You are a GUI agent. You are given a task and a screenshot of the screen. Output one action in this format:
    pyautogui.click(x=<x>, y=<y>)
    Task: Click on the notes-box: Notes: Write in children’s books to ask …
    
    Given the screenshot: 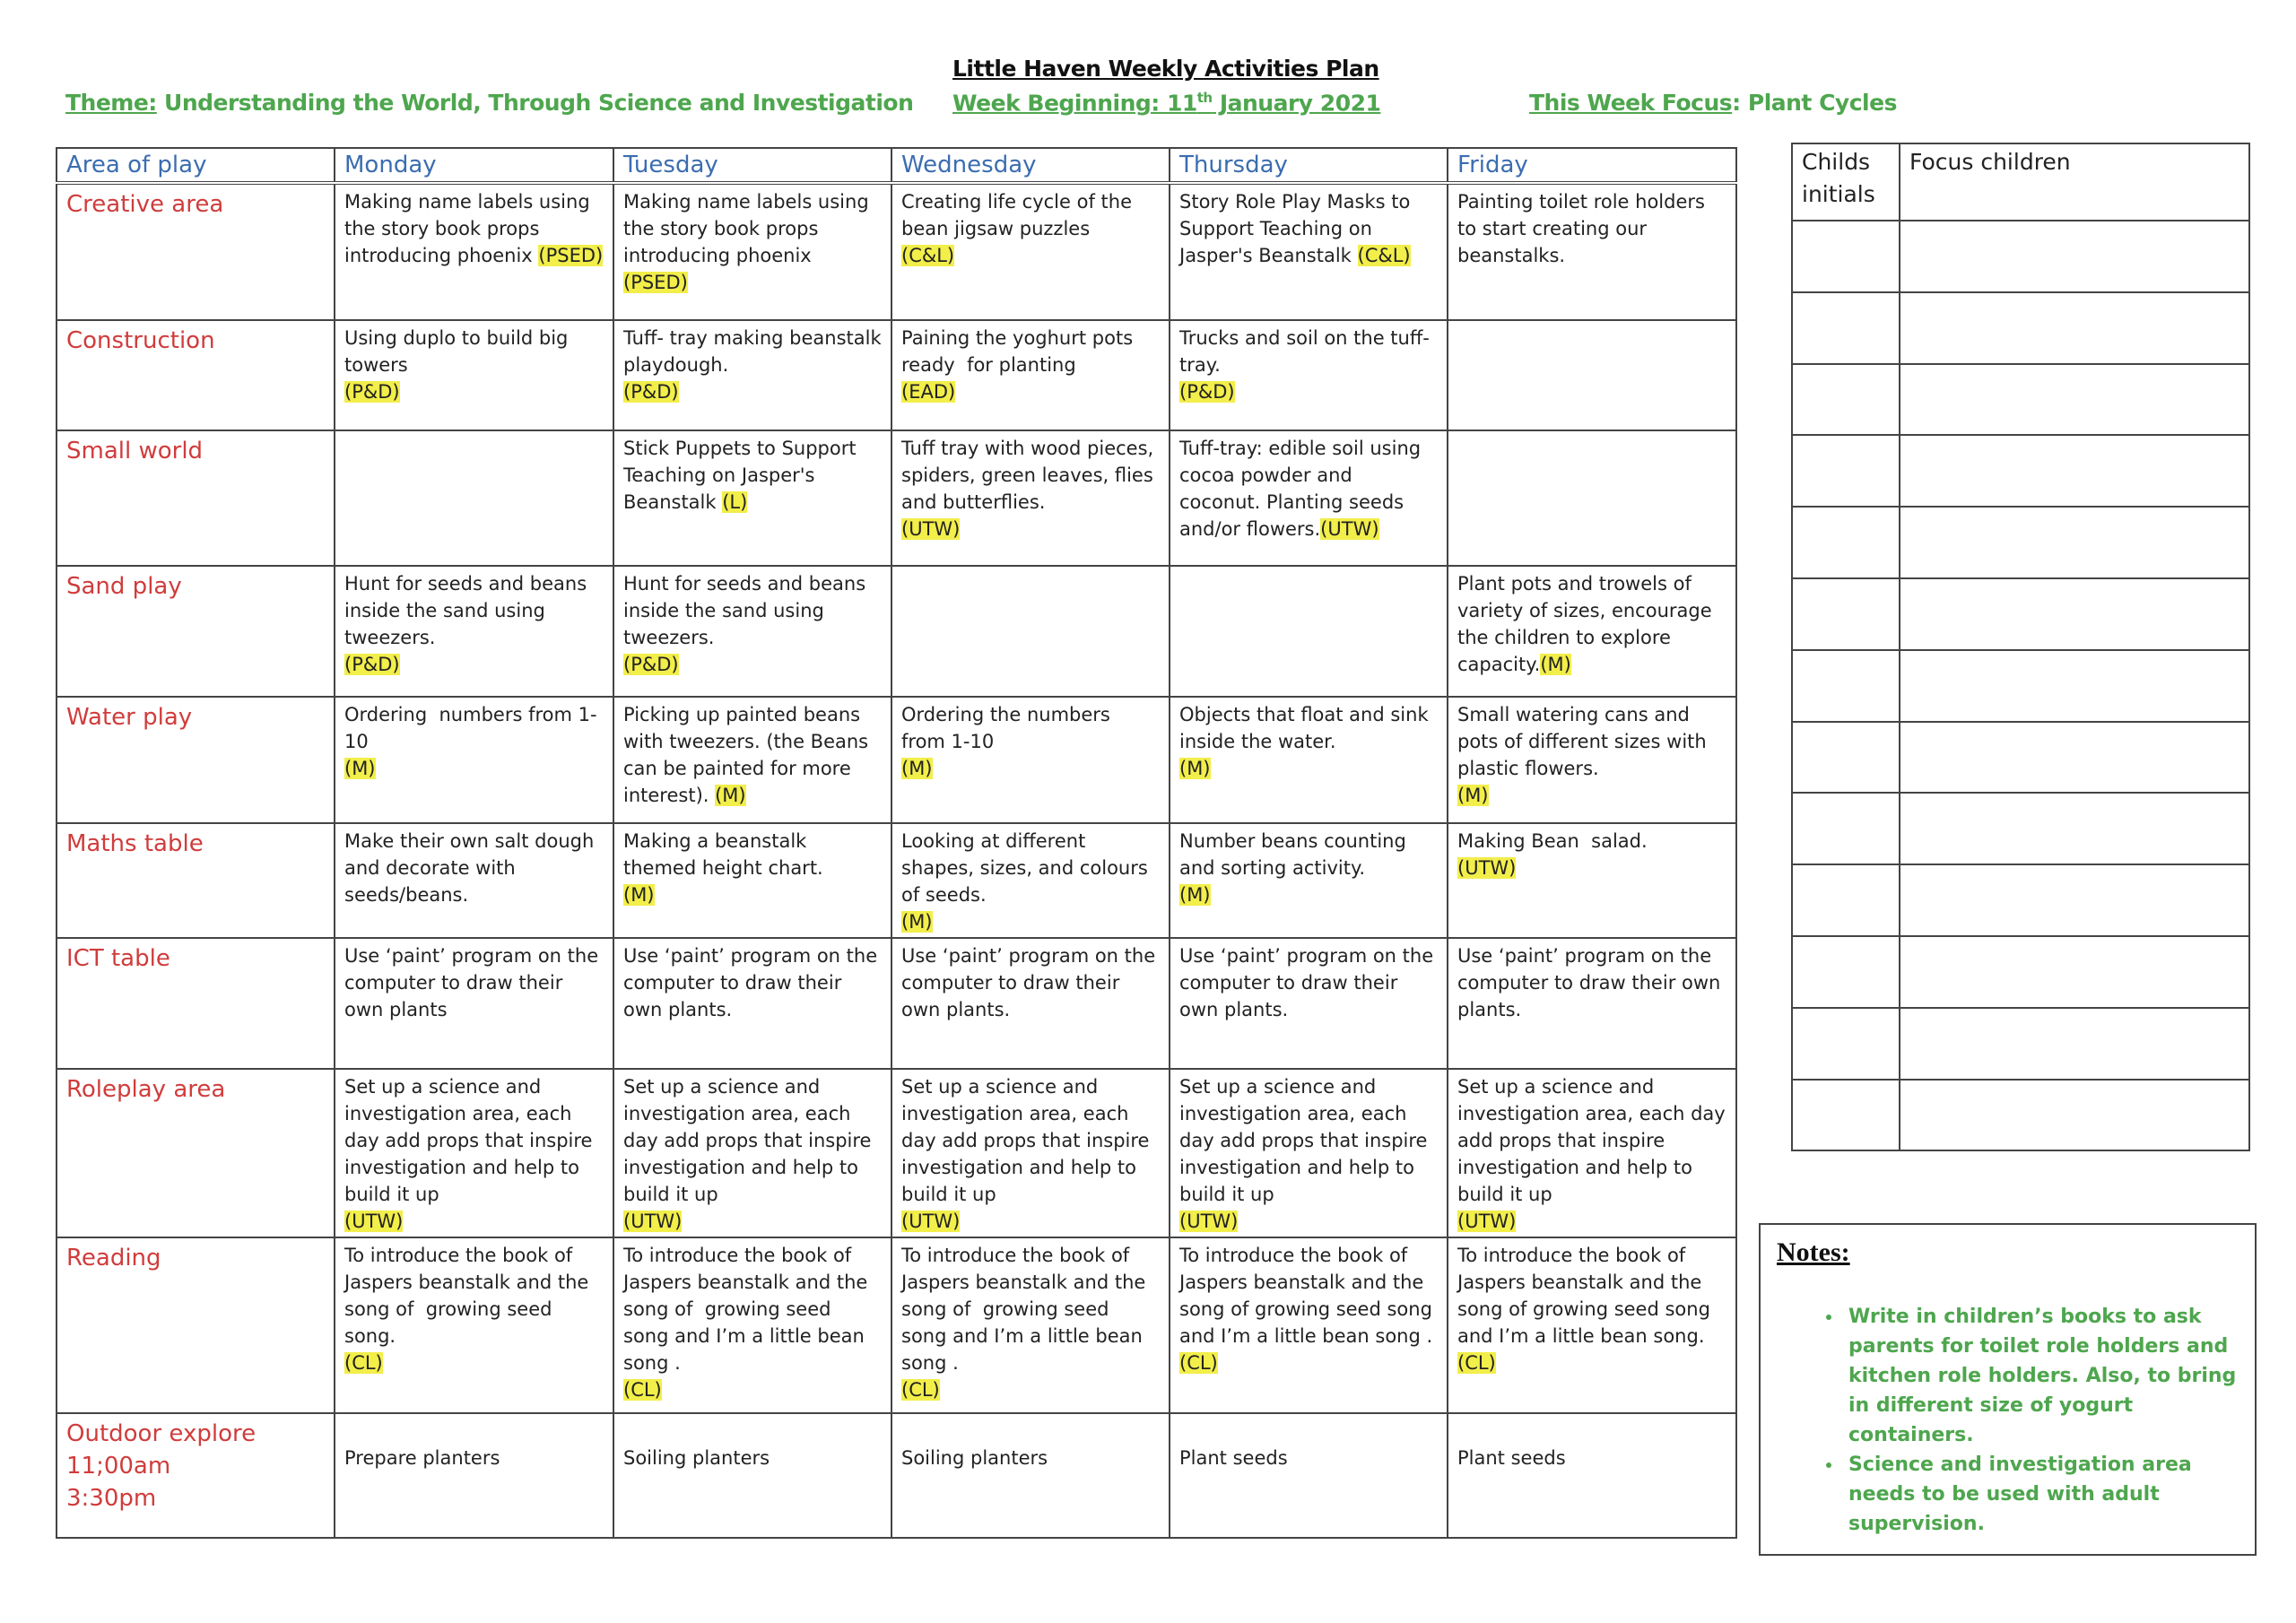 What is the action you would take?
    pyautogui.click(x=2008, y=1389)
    